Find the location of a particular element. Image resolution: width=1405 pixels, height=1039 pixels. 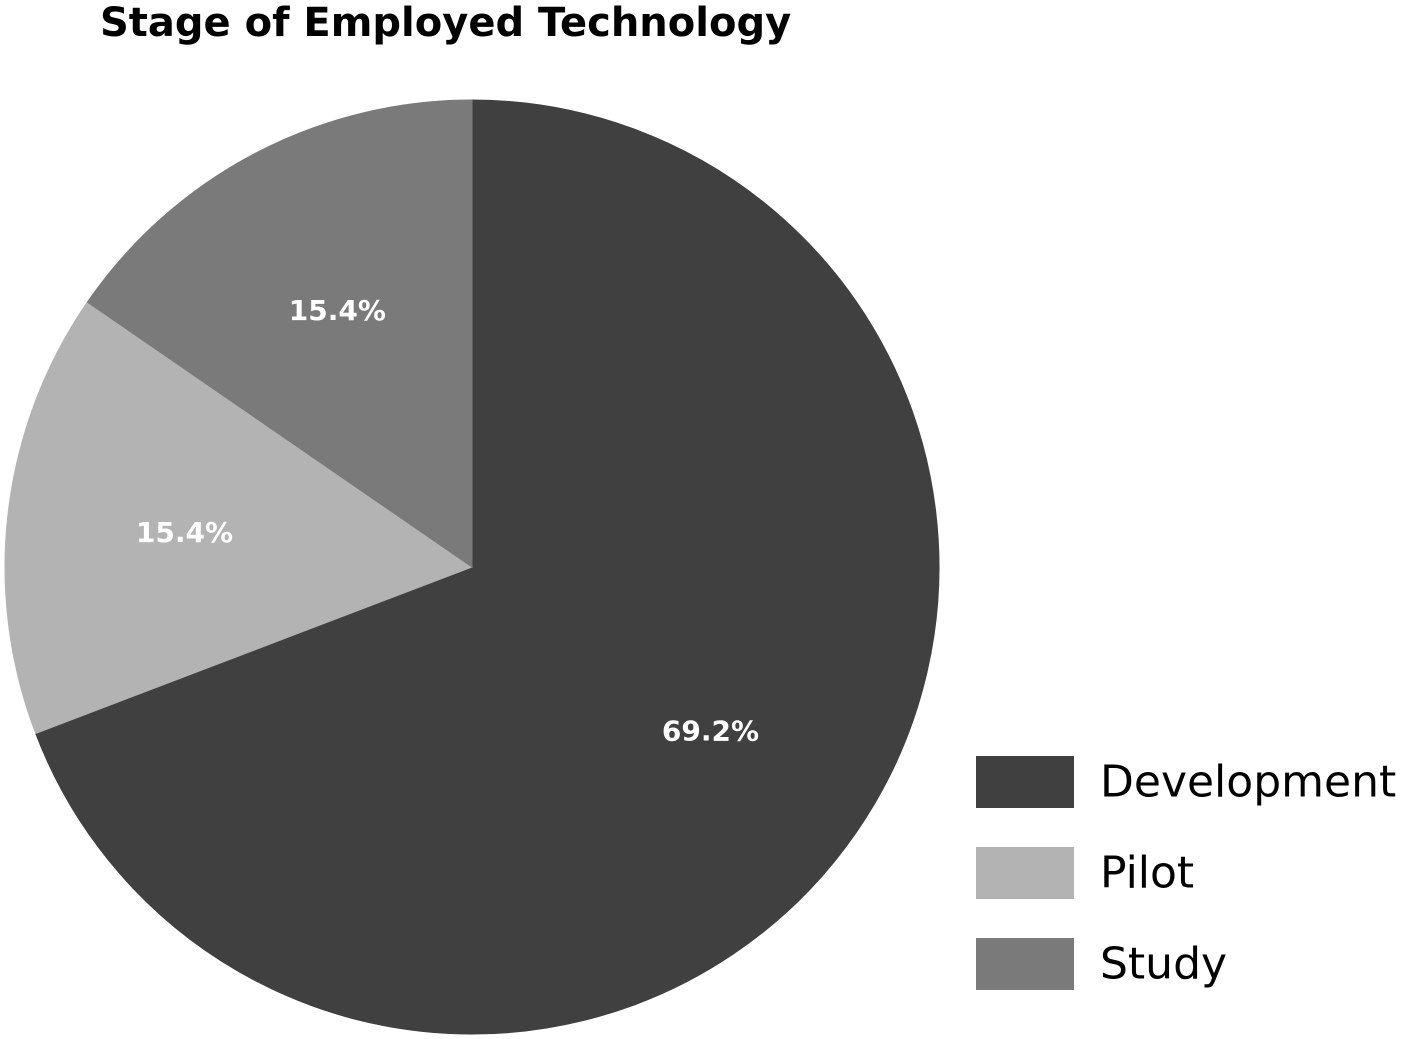

pie-slice-study is located at coordinates (279, 333).